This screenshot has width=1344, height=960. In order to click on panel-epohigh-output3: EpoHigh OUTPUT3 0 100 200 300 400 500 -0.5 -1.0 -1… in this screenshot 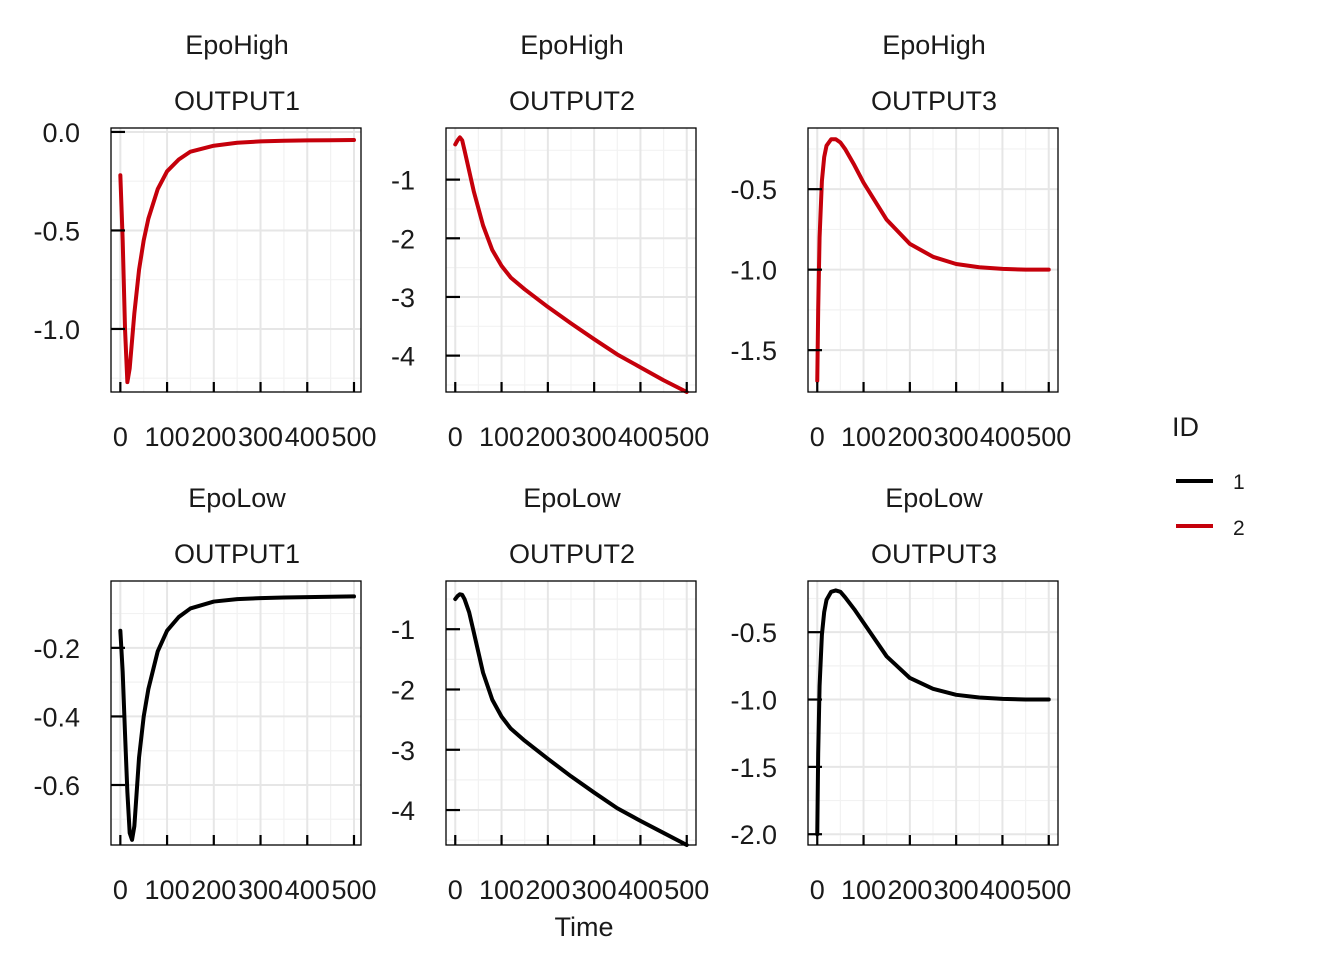, I will do `click(900, 241)`.